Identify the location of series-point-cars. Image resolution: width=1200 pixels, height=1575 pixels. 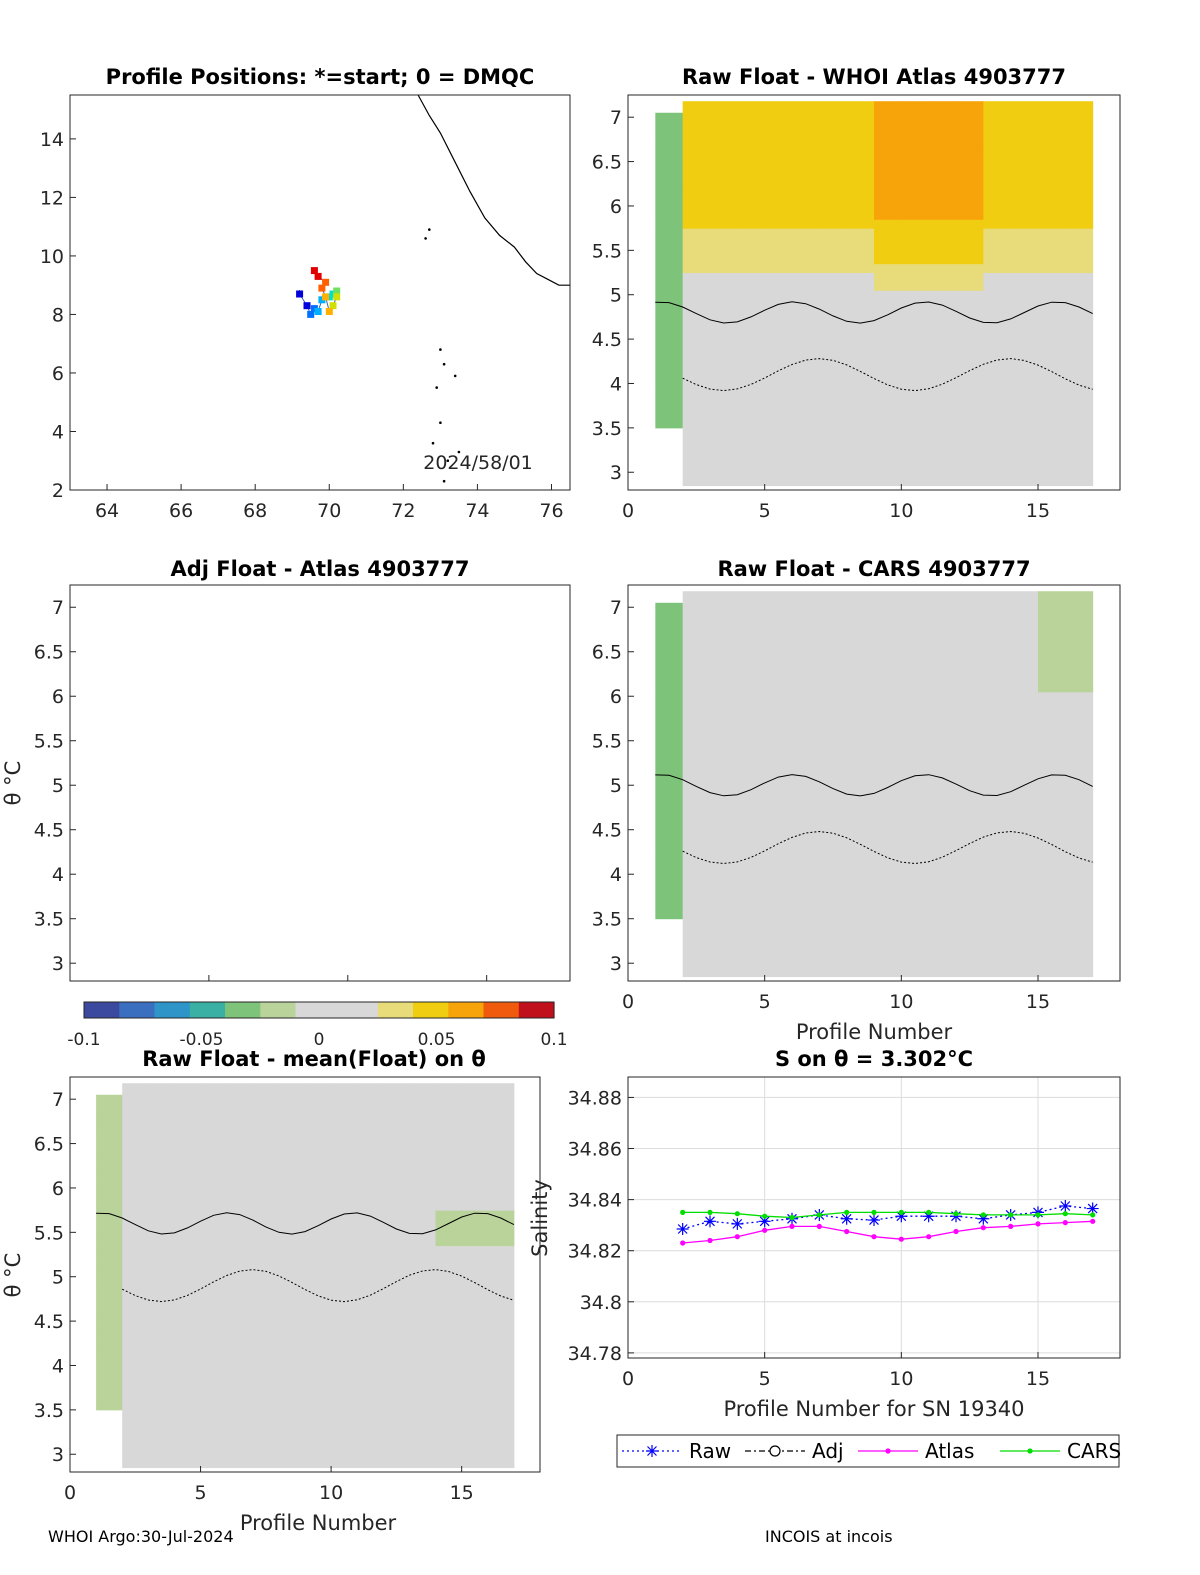
(1011, 1215).